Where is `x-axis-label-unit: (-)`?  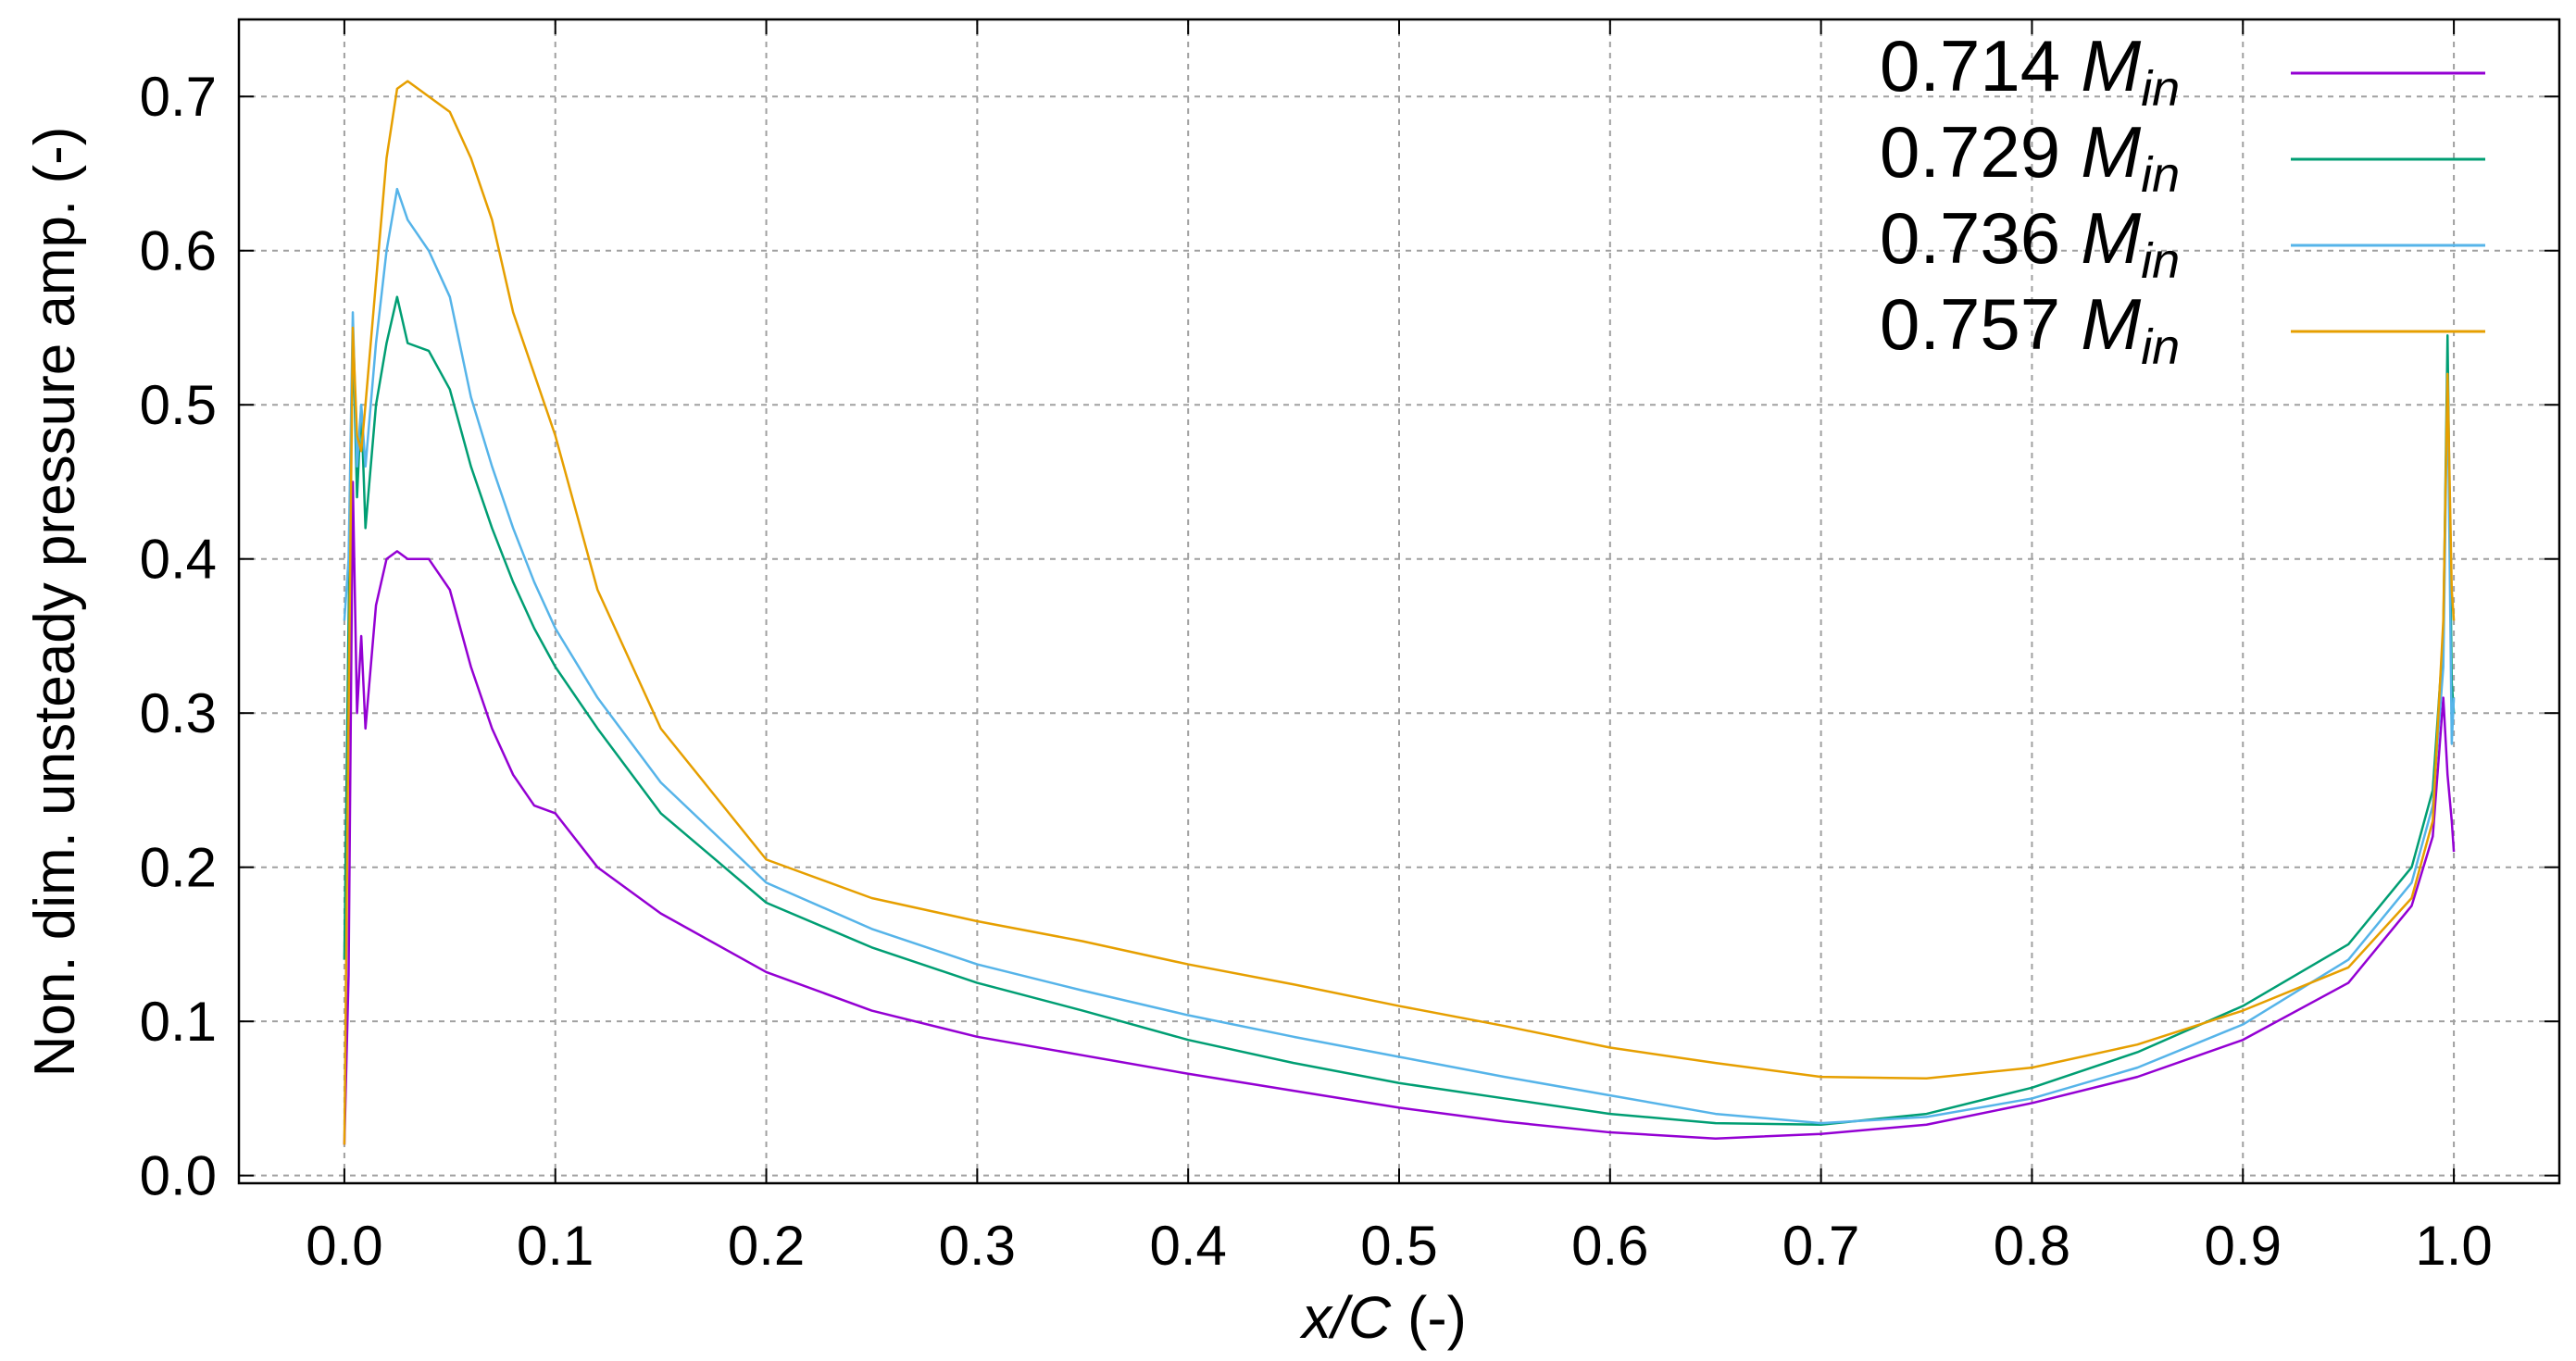
x-axis-label-unit: (-) is located at coordinates (1437, 1317).